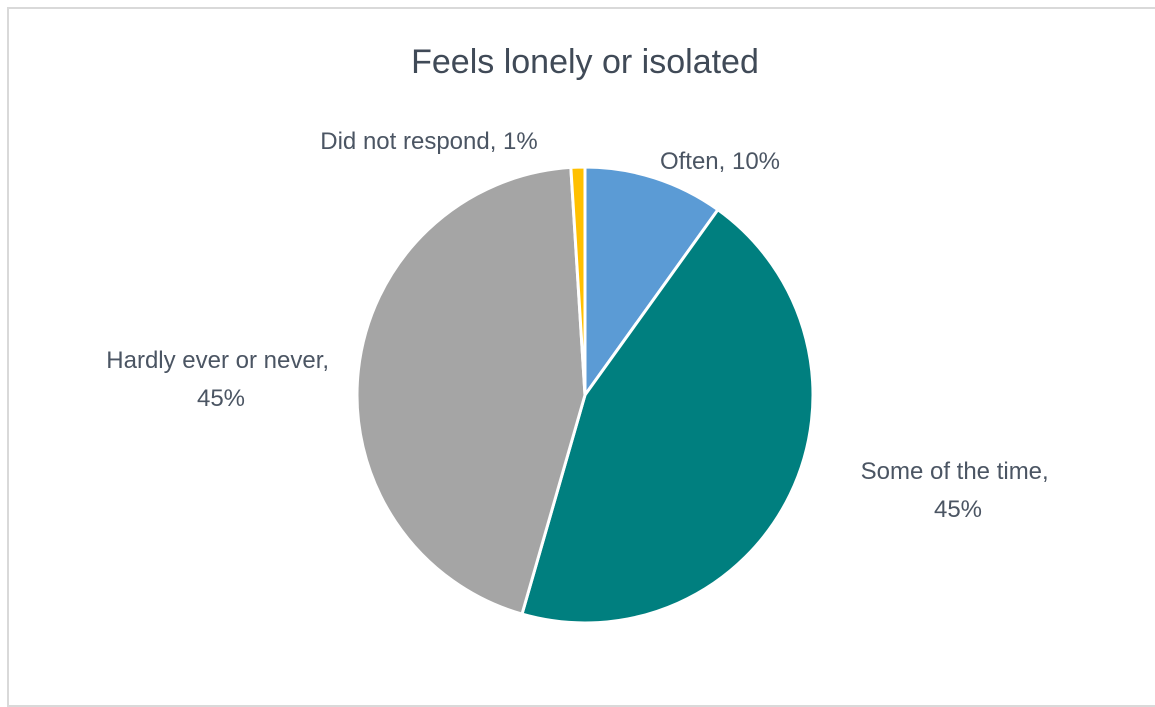 This screenshot has width=1155, height=707. I want to click on pie-slice-did-not-respond, so click(578, 281).